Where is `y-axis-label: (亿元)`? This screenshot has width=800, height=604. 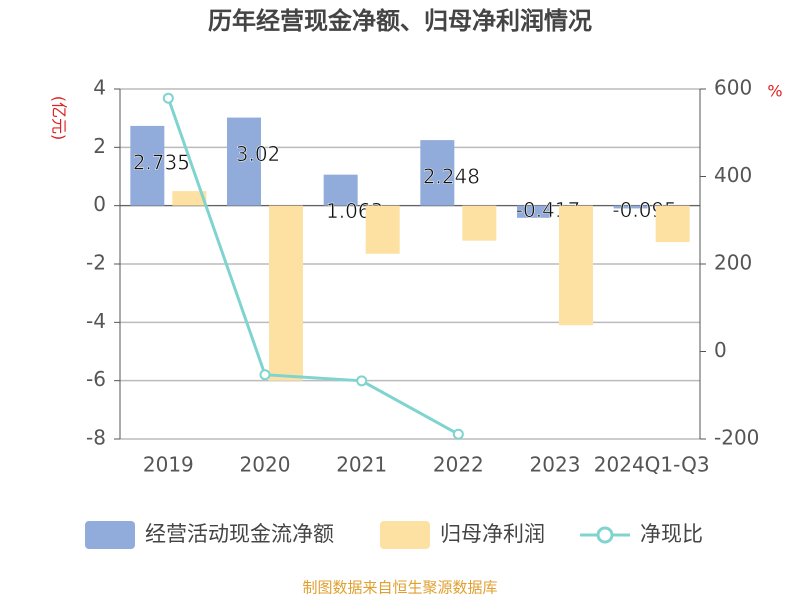 y-axis-label: (亿元) is located at coordinates (59, 118).